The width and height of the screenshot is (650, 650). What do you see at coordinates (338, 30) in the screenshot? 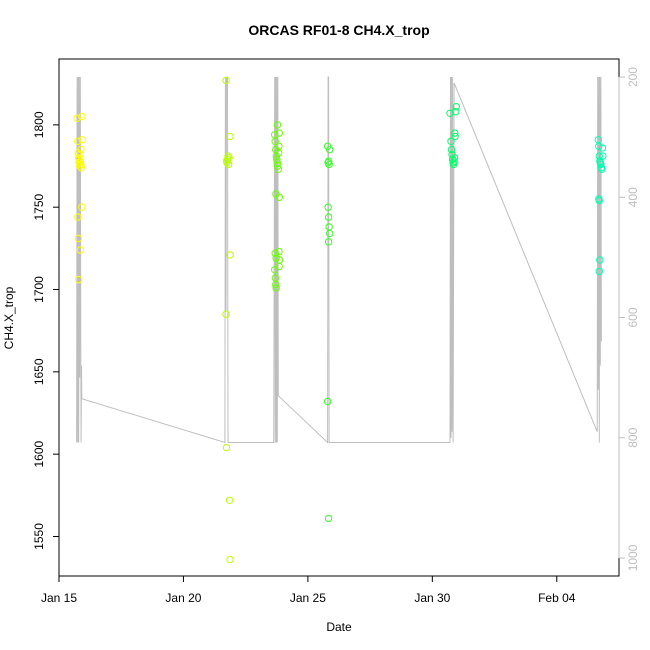
I see `chart-title: ORCAS RF01-8 CH4.X_trop` at bounding box center [338, 30].